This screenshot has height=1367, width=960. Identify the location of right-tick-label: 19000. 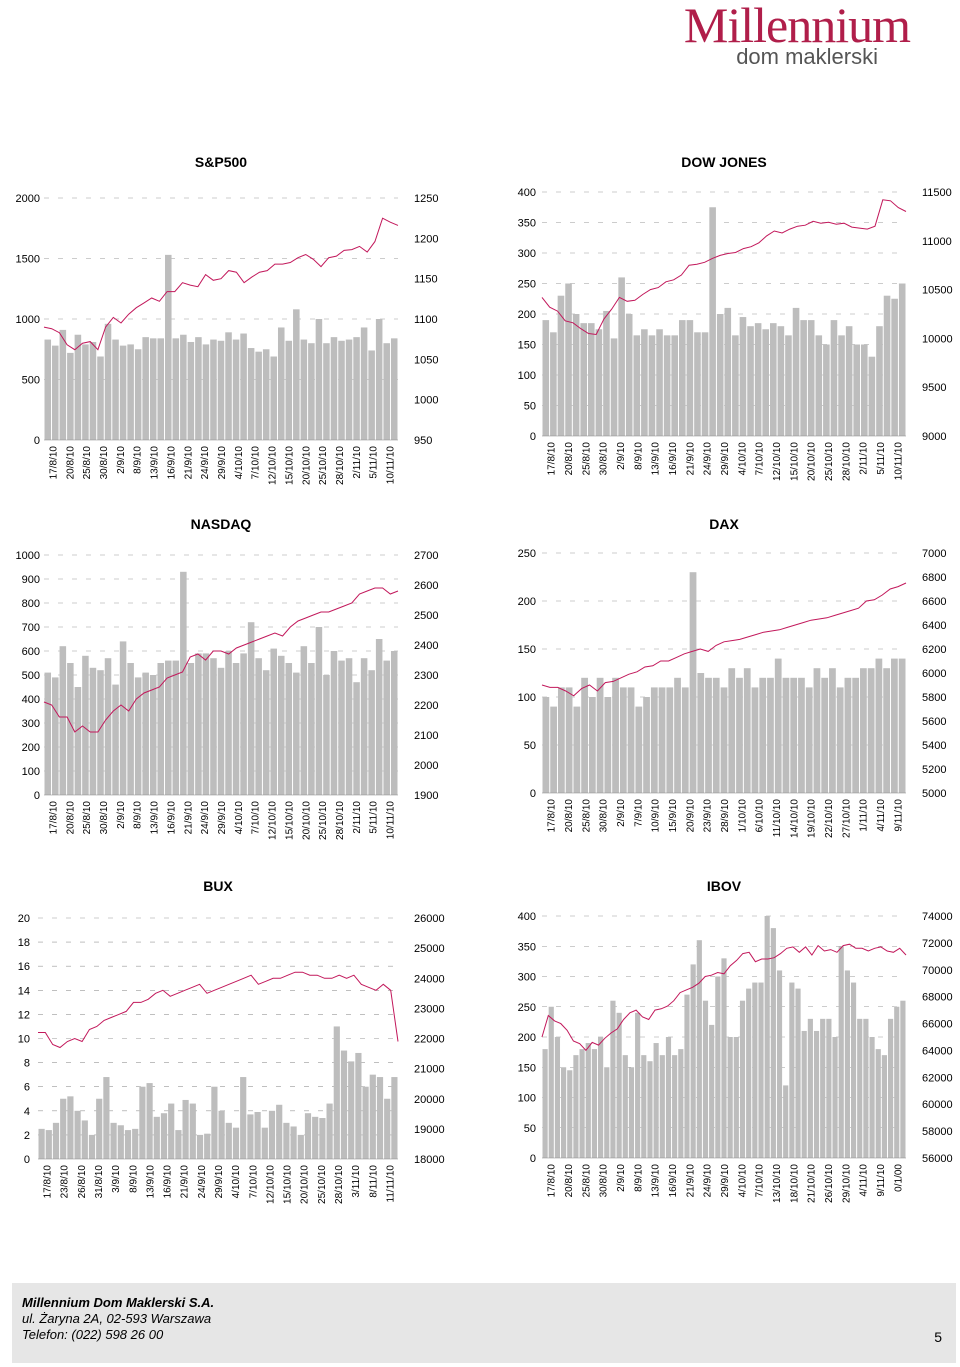
(429, 1130).